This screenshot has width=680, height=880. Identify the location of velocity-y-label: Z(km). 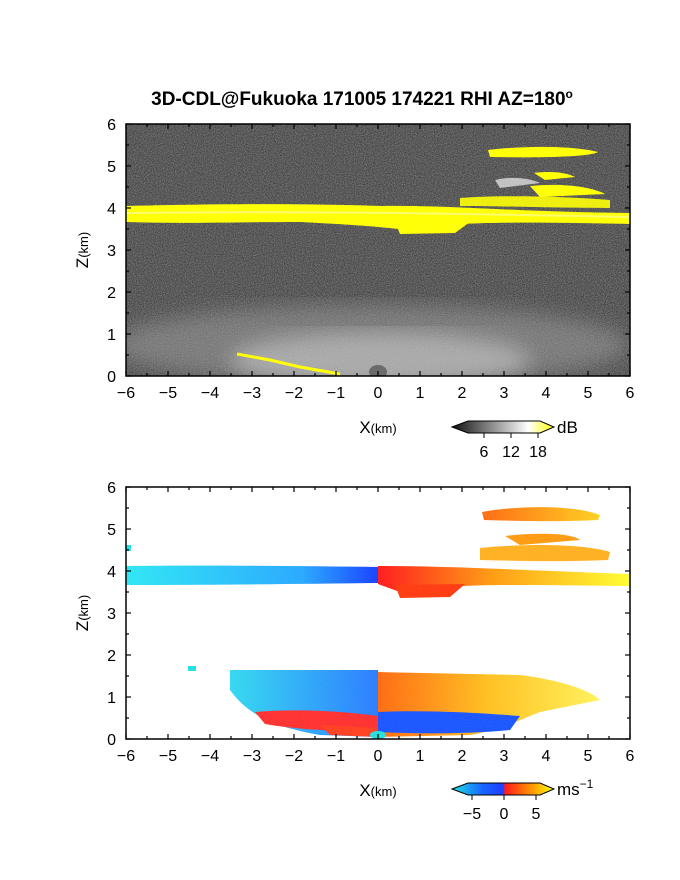
(82, 613).